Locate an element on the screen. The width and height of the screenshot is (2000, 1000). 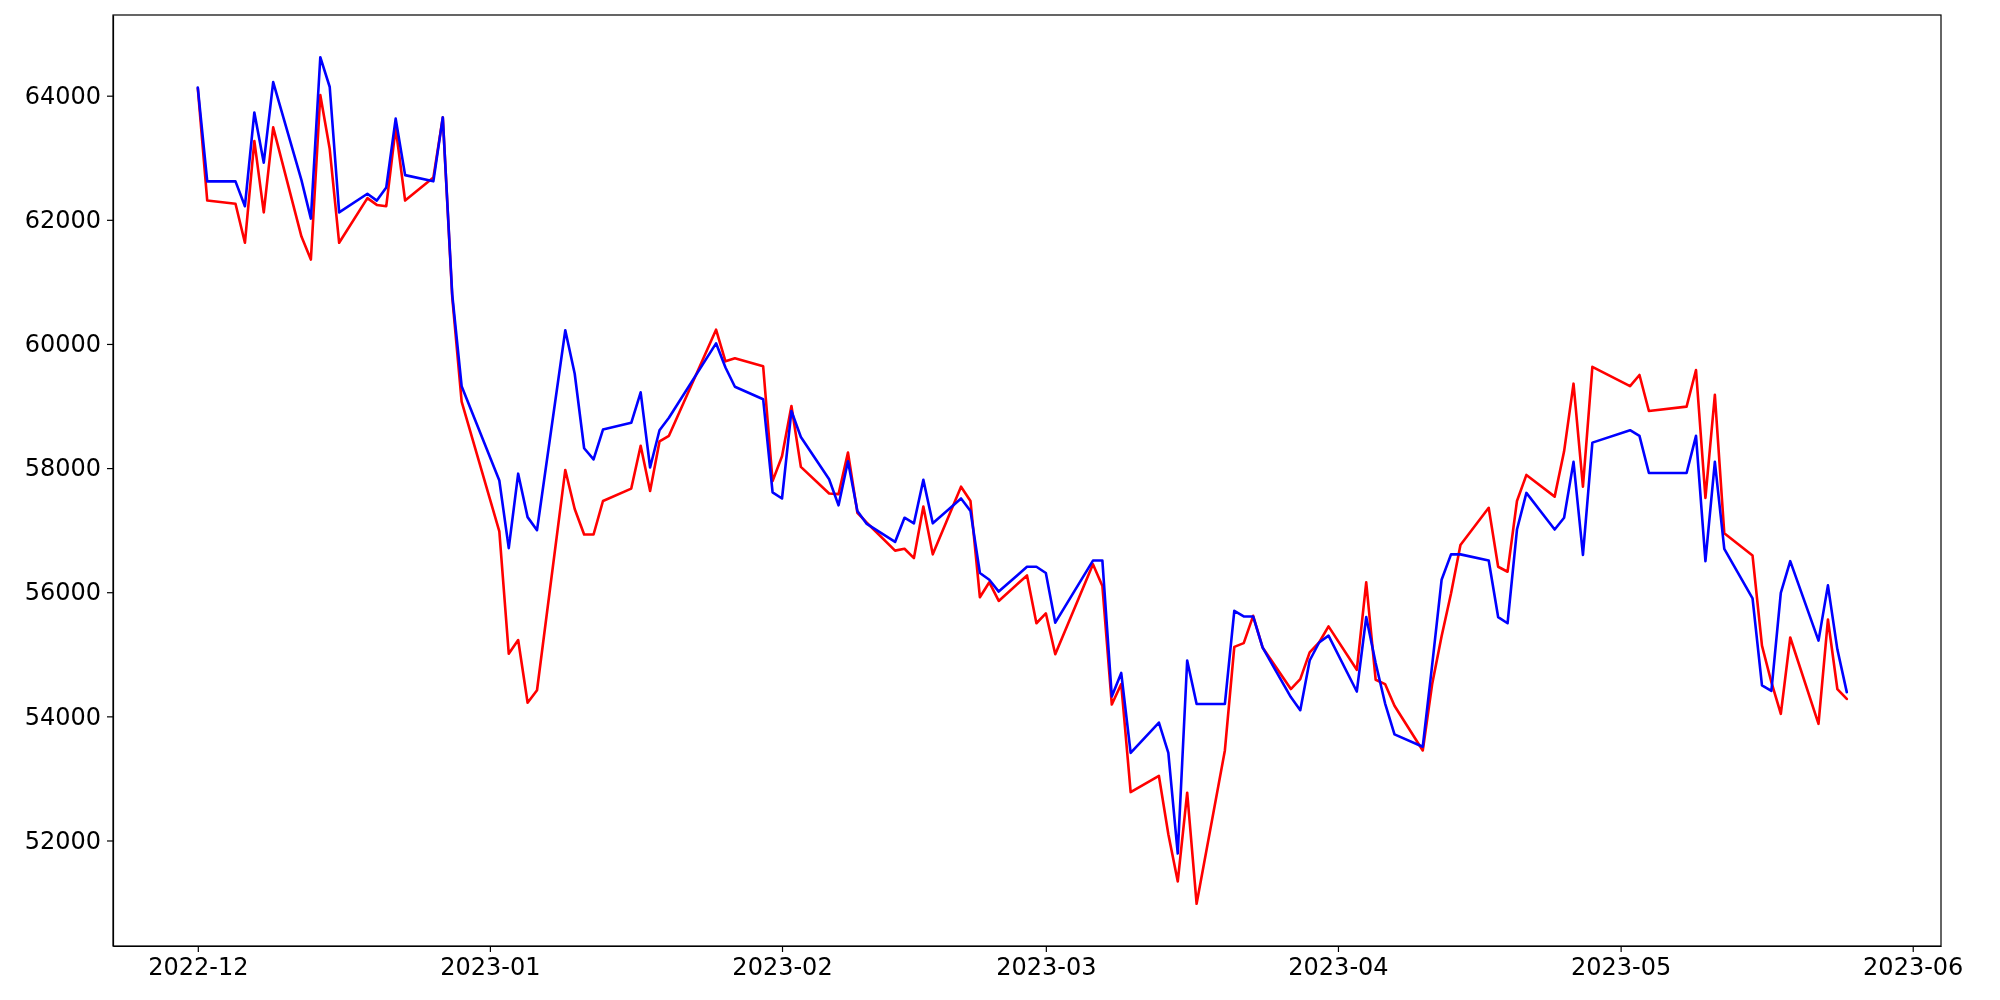
x-tick-label: 2023-01 is located at coordinates (490, 967).